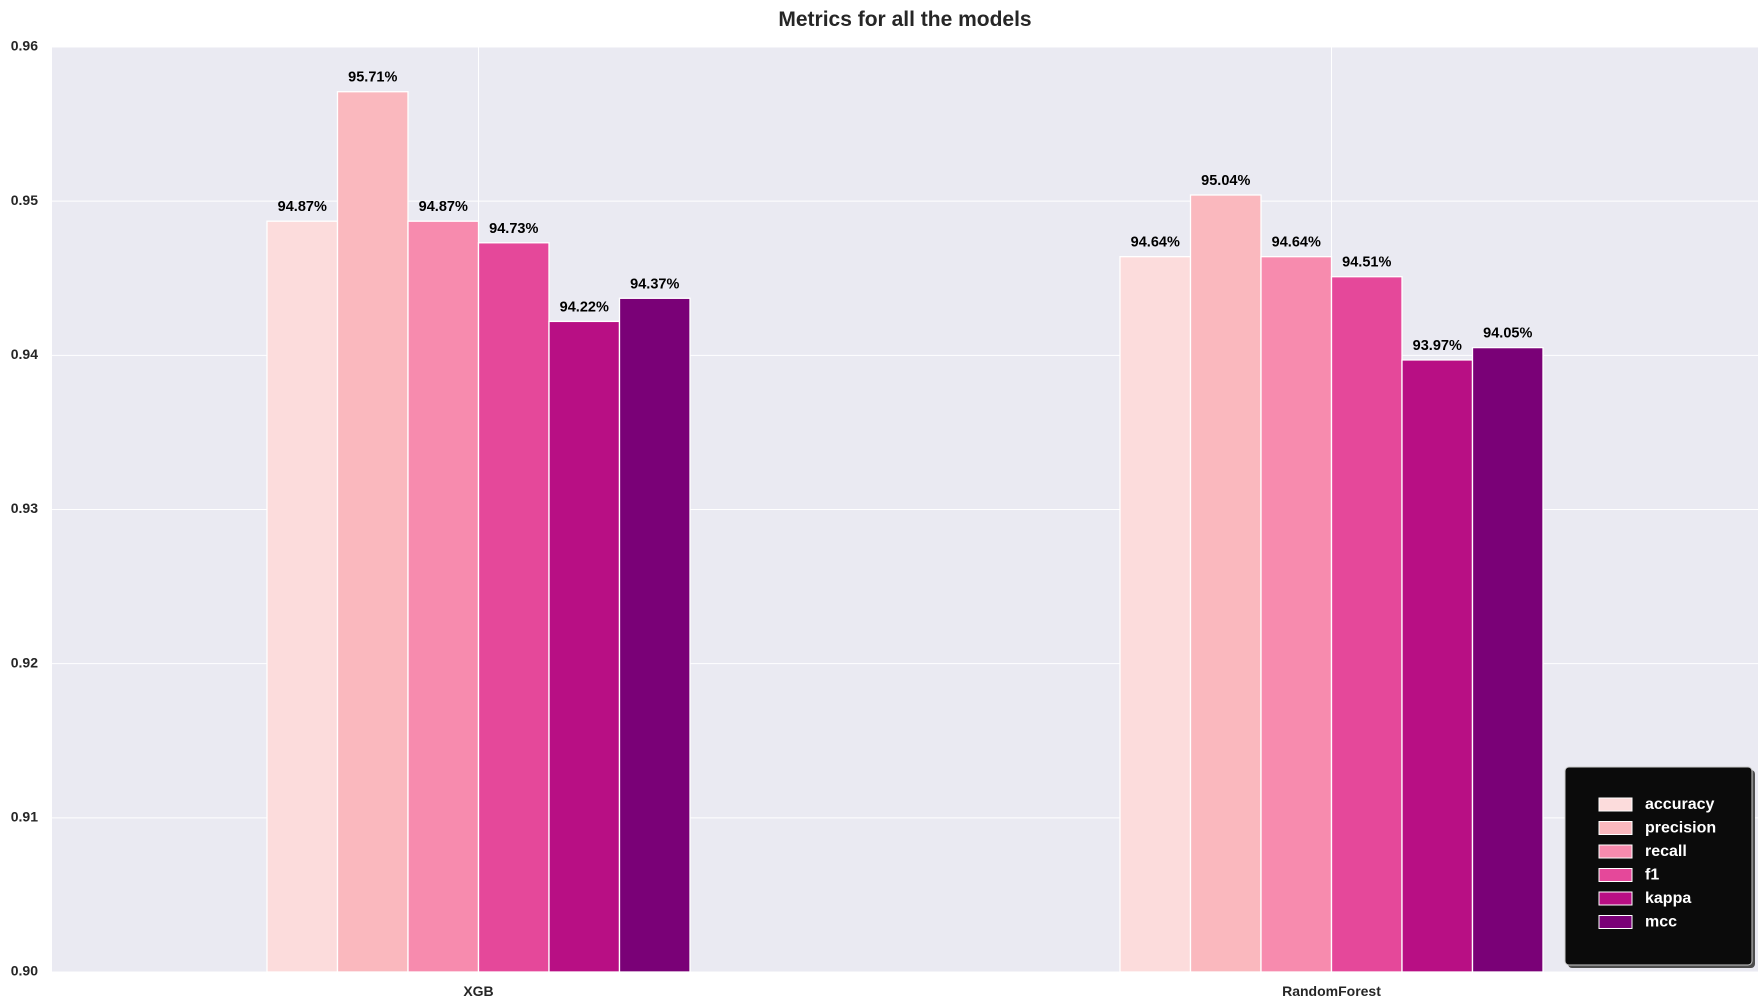 This screenshot has width=1764, height=1004. Describe the element at coordinates (443, 596) in the screenshot. I see `bar-xgb-recall` at that location.